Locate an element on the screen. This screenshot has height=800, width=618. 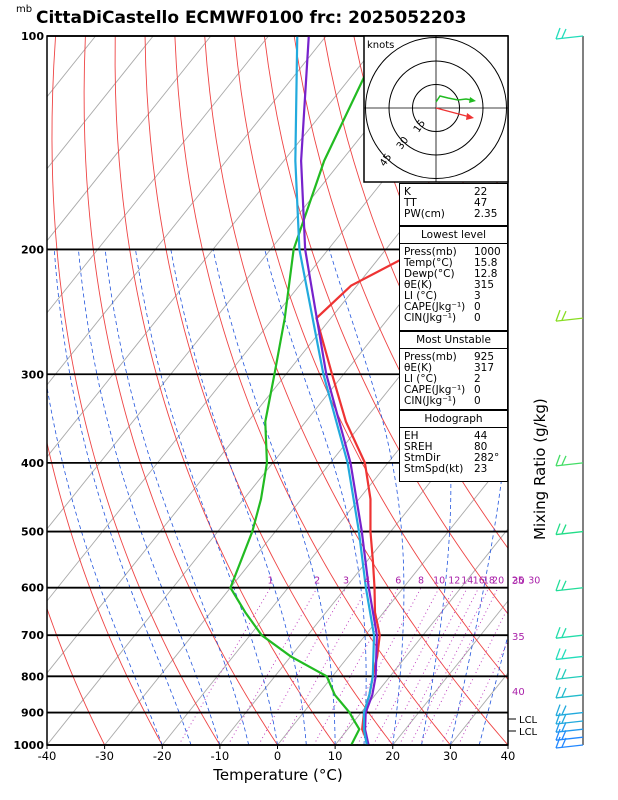
hodograph-stat-value: 80 is located at coordinates (481, 447).